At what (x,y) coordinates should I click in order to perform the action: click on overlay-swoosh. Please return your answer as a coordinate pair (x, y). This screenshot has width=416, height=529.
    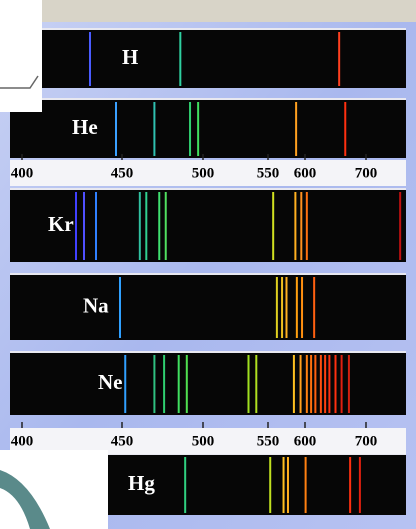
    Looking at the image, I should click on (25, 499).